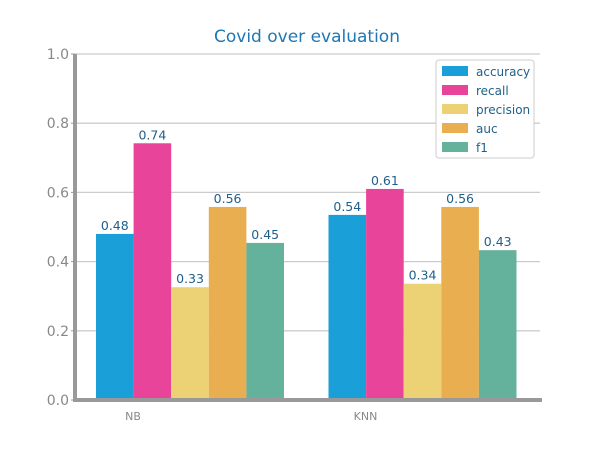  I want to click on bar-precision-knn, so click(422, 341).